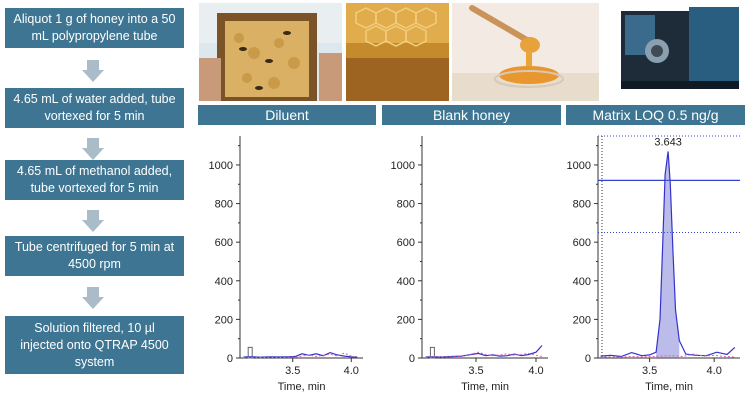  I want to click on honey-dipper-photo, so click(525, 52).